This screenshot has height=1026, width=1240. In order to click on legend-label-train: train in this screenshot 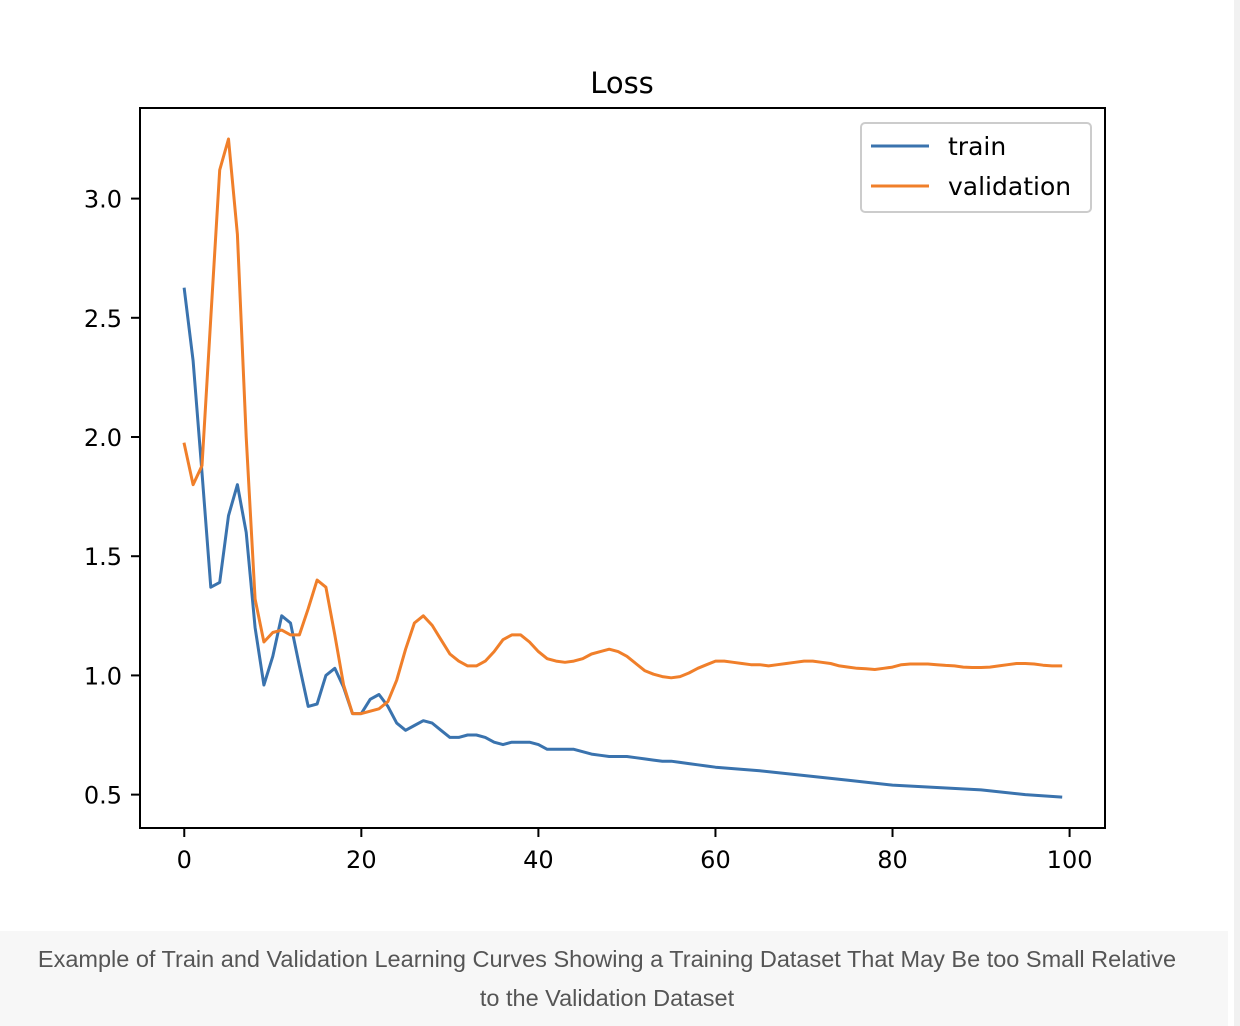, I will do `click(977, 146)`.